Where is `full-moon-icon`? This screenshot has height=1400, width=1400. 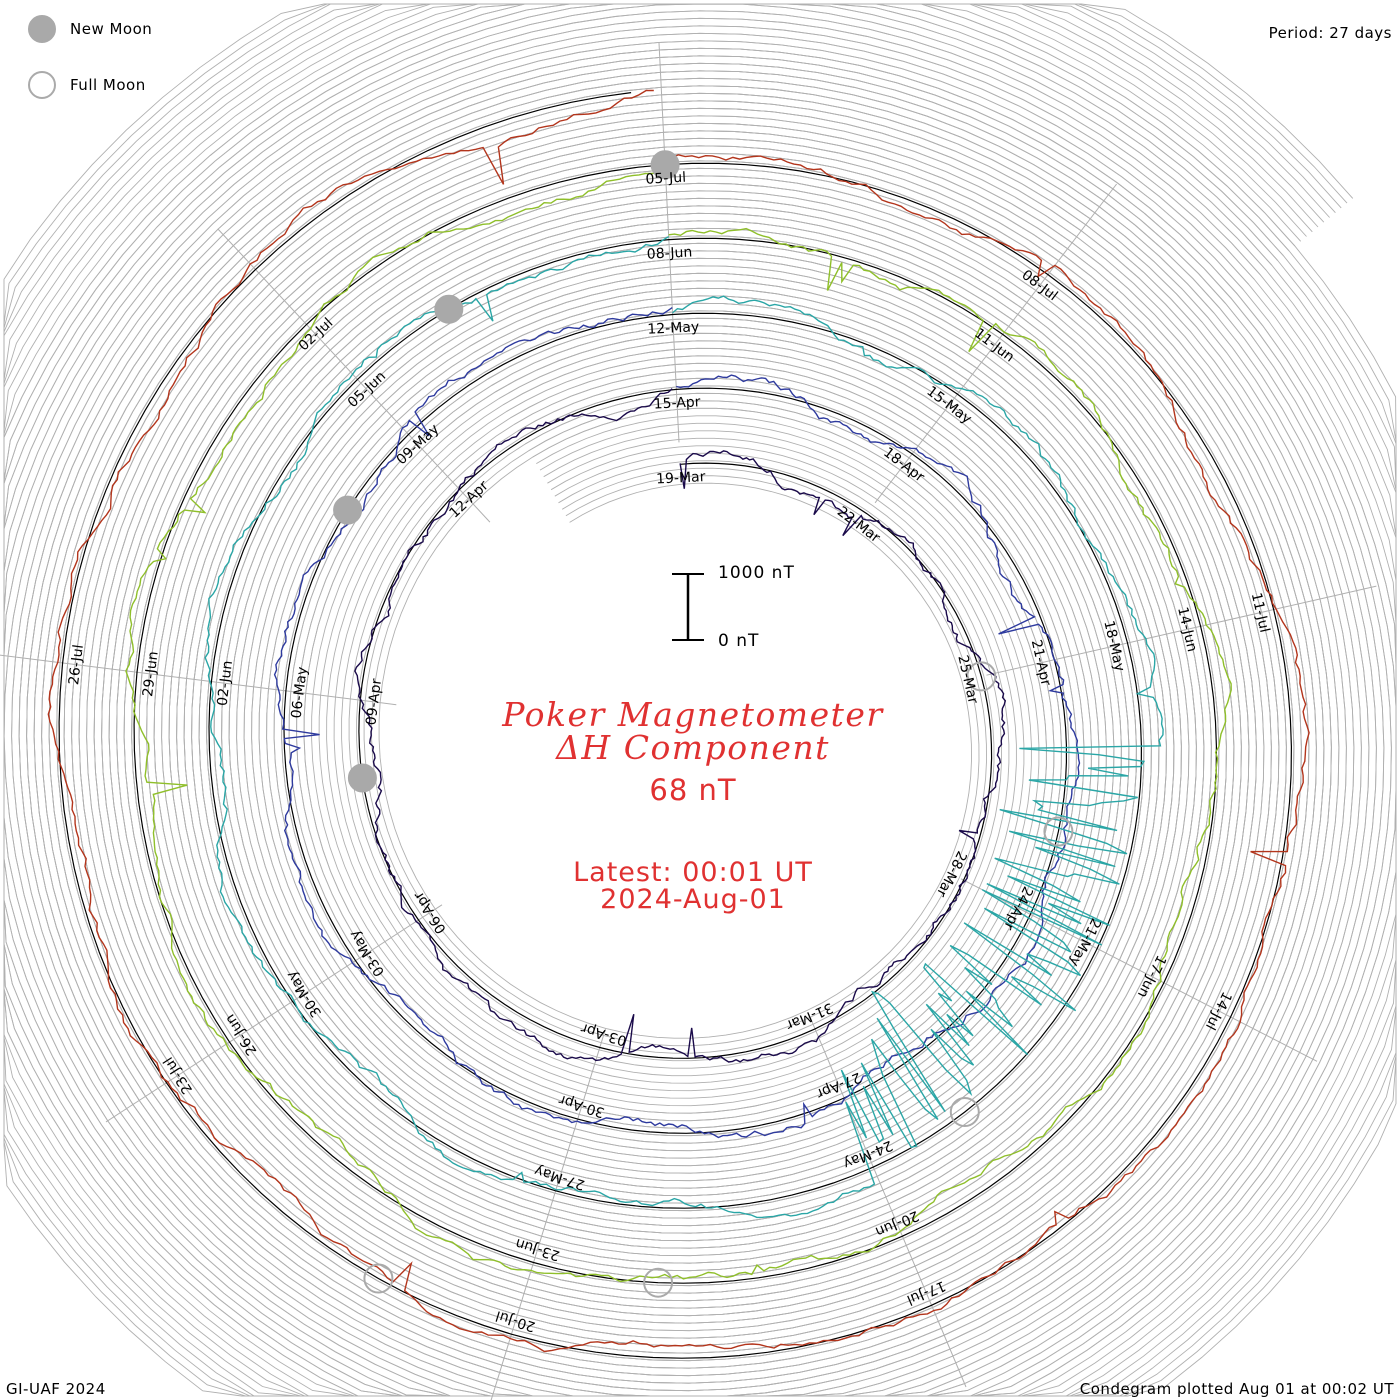
full-moon-icon is located at coordinates (42, 85).